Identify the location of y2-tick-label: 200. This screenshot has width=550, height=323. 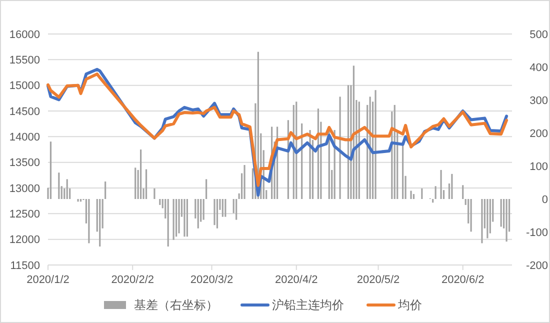
(539, 134).